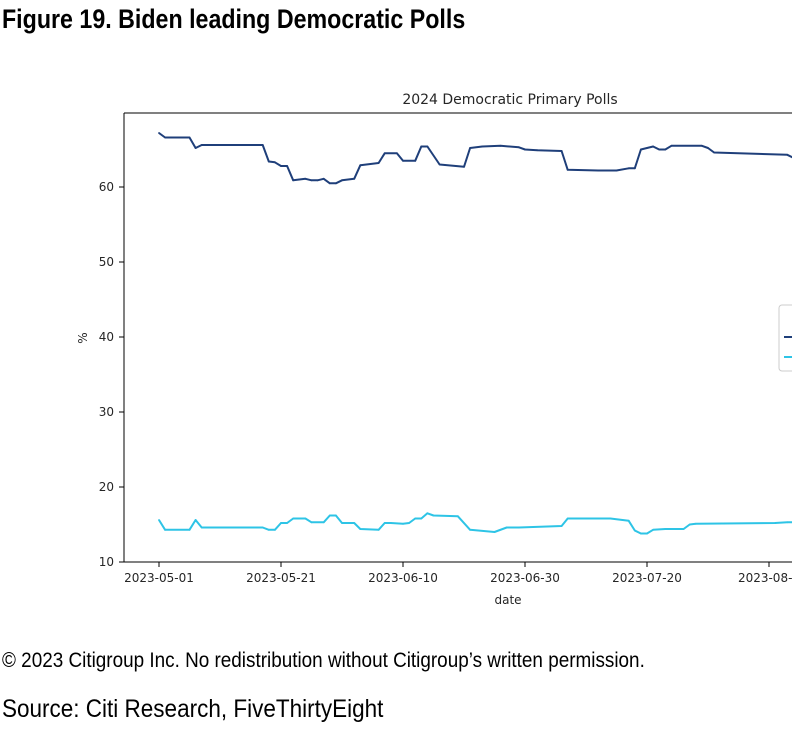 The image size is (792, 730). I want to click on x-tick-label: 2023-08-0, so click(765, 578).